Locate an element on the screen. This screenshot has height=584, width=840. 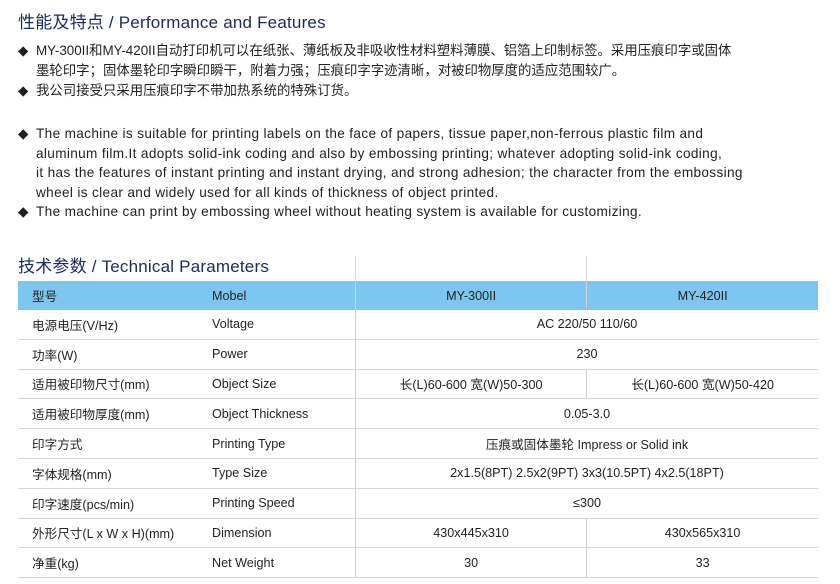
param-value-a: 长(L)60-600 宽(W)50-300 is located at coordinates (470, 384).